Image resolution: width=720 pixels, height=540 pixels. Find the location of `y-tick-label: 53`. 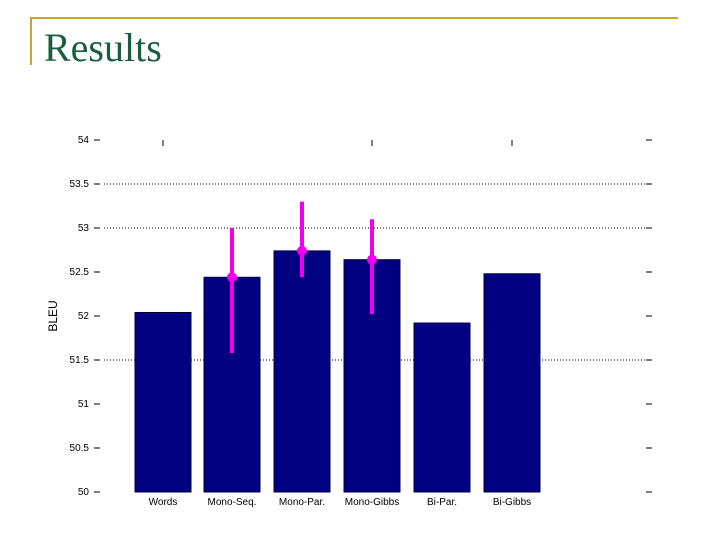

y-tick-label: 53 is located at coordinates (84, 228).